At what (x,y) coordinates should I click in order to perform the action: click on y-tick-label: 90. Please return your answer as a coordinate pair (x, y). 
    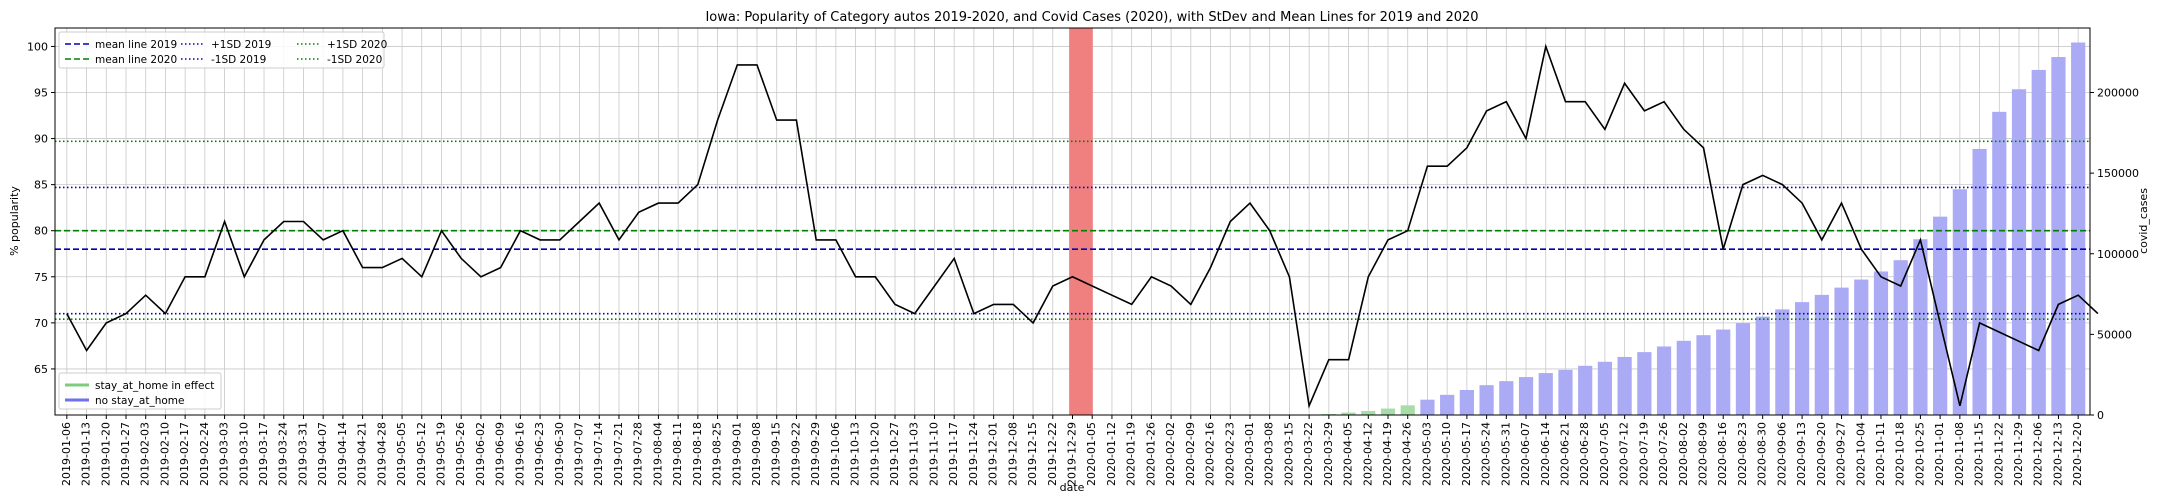
    Looking at the image, I should click on (41, 139).